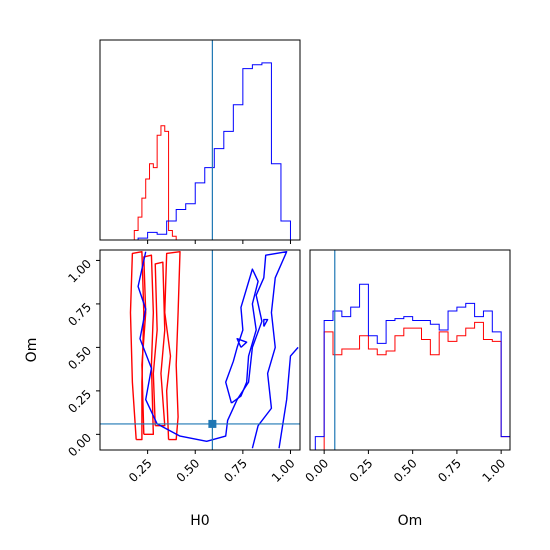 The width and height of the screenshot is (550, 550). I want to click on joint-ytick-label-3: 0.75, so click(79, 314).